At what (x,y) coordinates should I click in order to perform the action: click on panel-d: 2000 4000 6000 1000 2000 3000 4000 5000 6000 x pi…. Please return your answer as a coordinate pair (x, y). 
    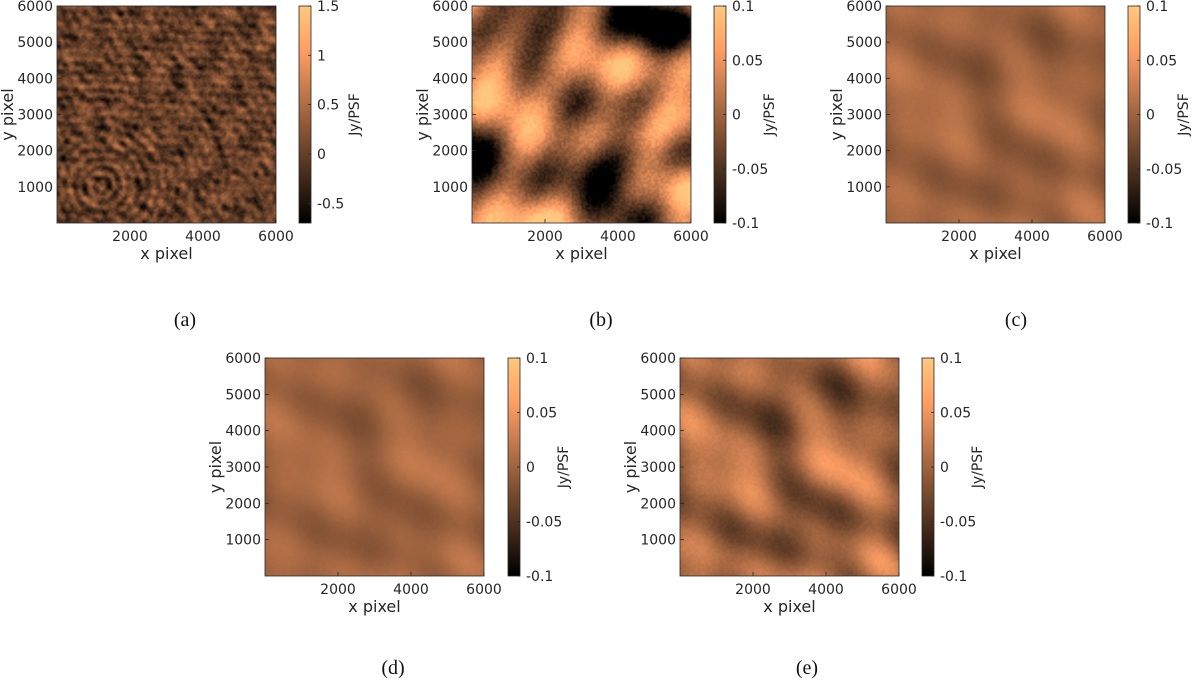
    Looking at the image, I should click on (389, 515).